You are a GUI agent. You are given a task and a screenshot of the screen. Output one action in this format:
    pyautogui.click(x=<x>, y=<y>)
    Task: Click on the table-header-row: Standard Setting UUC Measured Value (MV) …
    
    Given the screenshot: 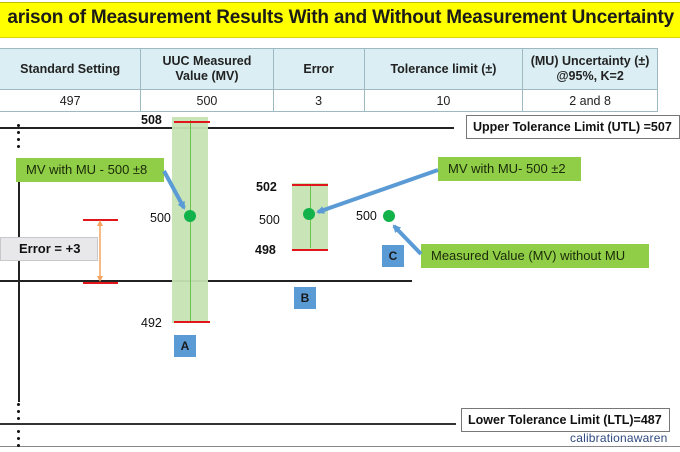 What is the action you would take?
    pyautogui.click(x=329, y=69)
    